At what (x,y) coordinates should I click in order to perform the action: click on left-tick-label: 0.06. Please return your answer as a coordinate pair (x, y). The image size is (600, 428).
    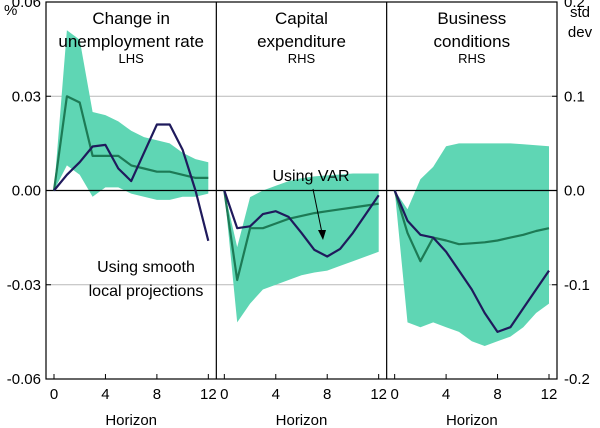
    Looking at the image, I should click on (26, 5).